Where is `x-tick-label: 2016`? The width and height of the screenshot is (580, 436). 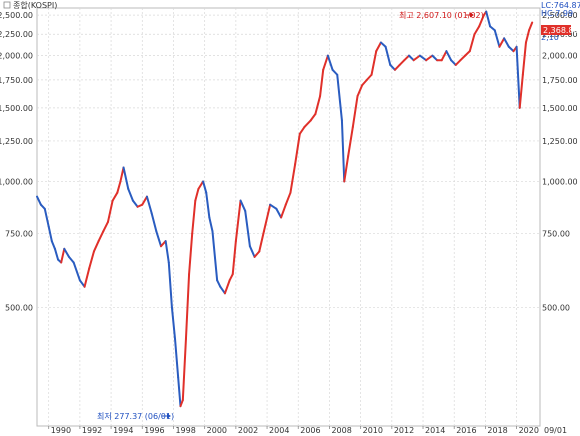 x-tick-label: 2016 is located at coordinates (466, 430).